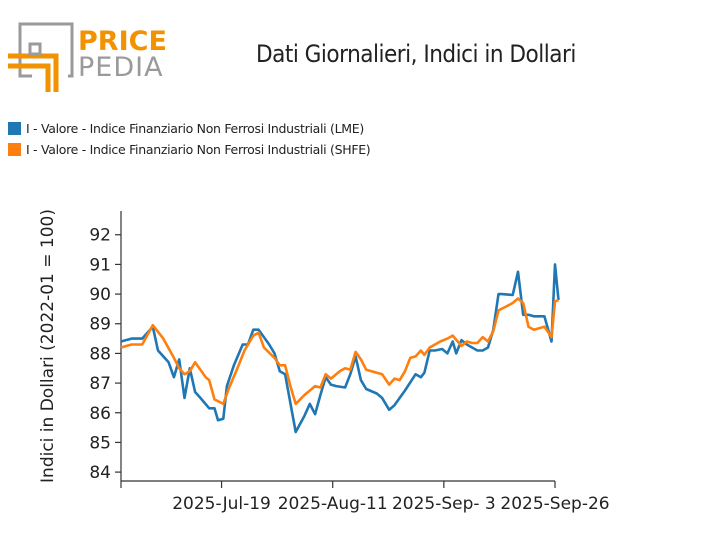 This screenshot has width=712, height=555. Describe the element at coordinates (444, 504) in the screenshot. I see `x-tick-label: 2025-Sep- 3` at that location.